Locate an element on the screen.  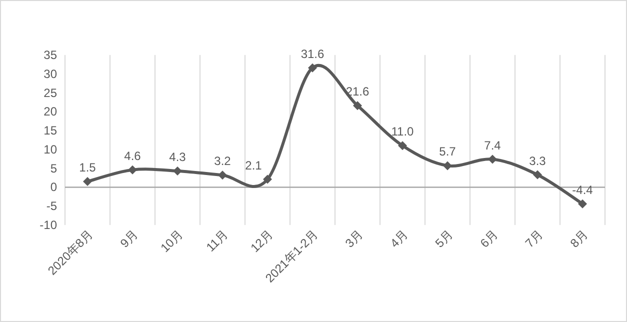
y-tick-label: 15 is located at coordinates (51, 131).